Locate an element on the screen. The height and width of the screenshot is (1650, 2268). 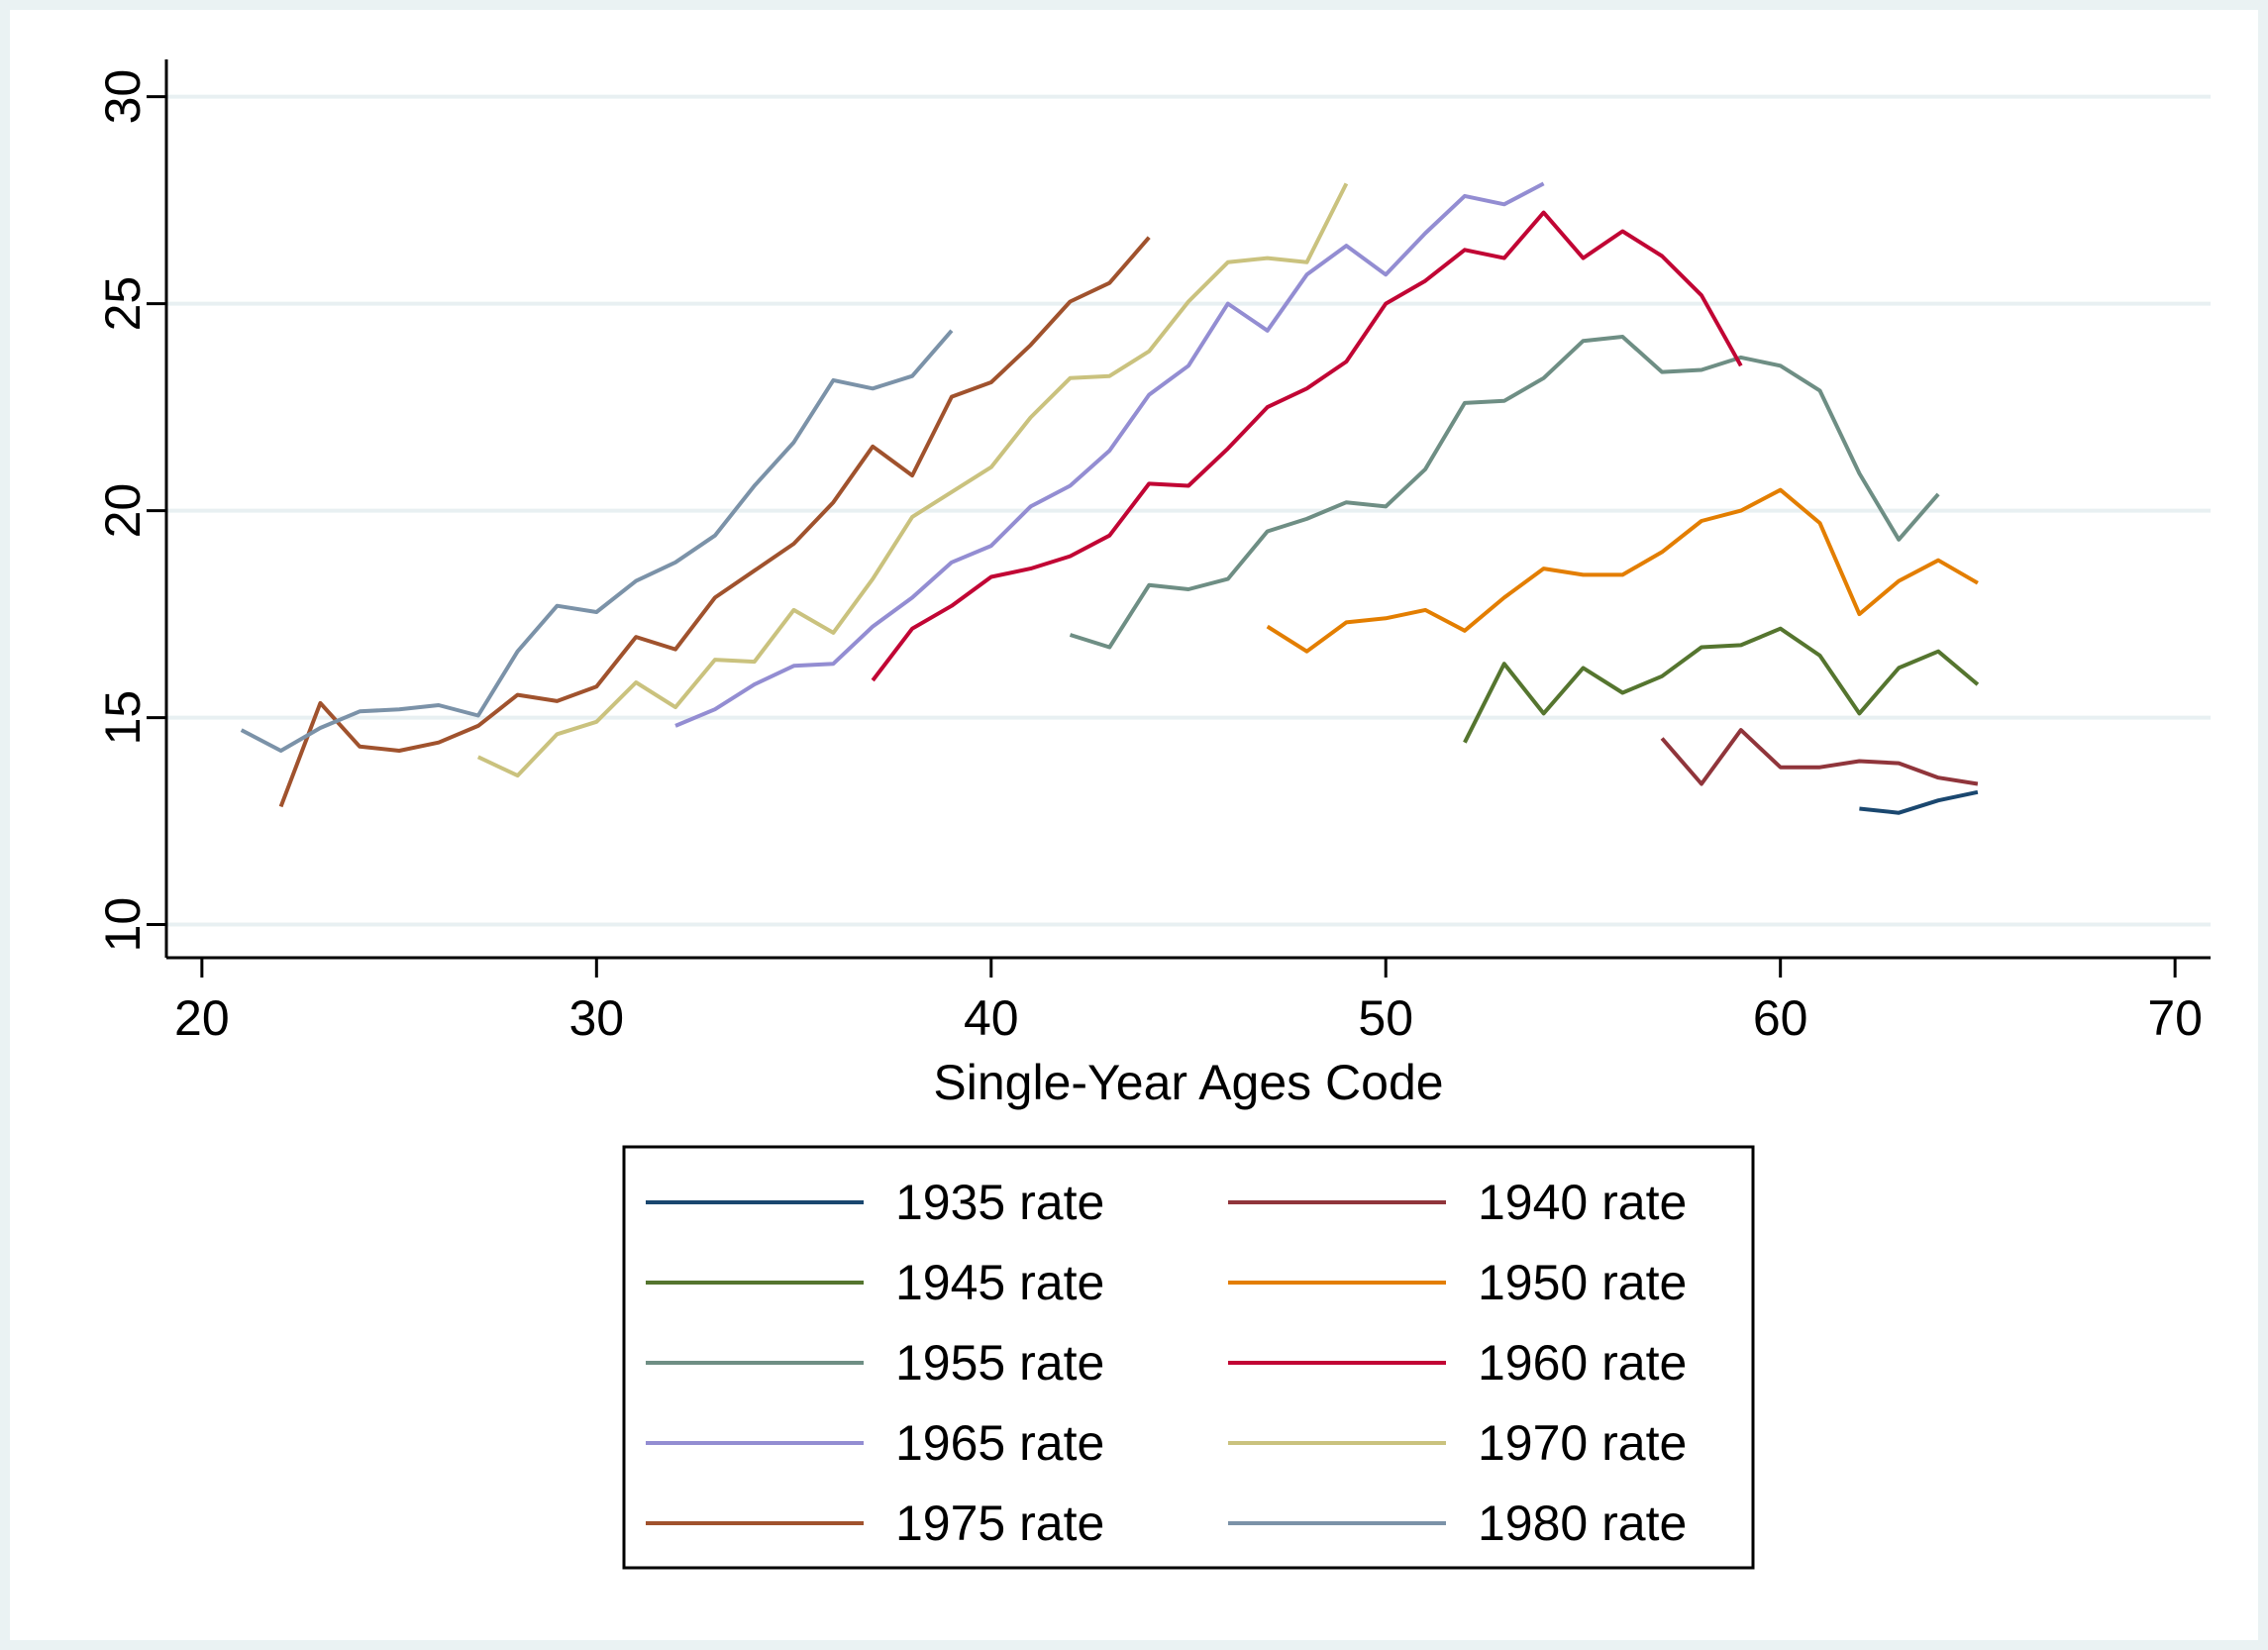
x-tick-label-70: 70 is located at coordinates (2175, 1018).